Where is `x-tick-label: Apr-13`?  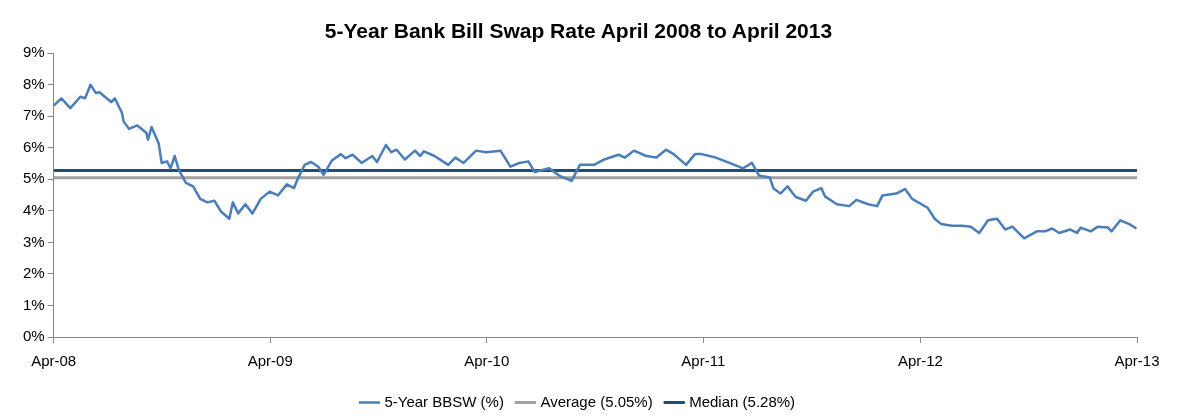 x-tick-label: Apr-13 is located at coordinates (1137, 361).